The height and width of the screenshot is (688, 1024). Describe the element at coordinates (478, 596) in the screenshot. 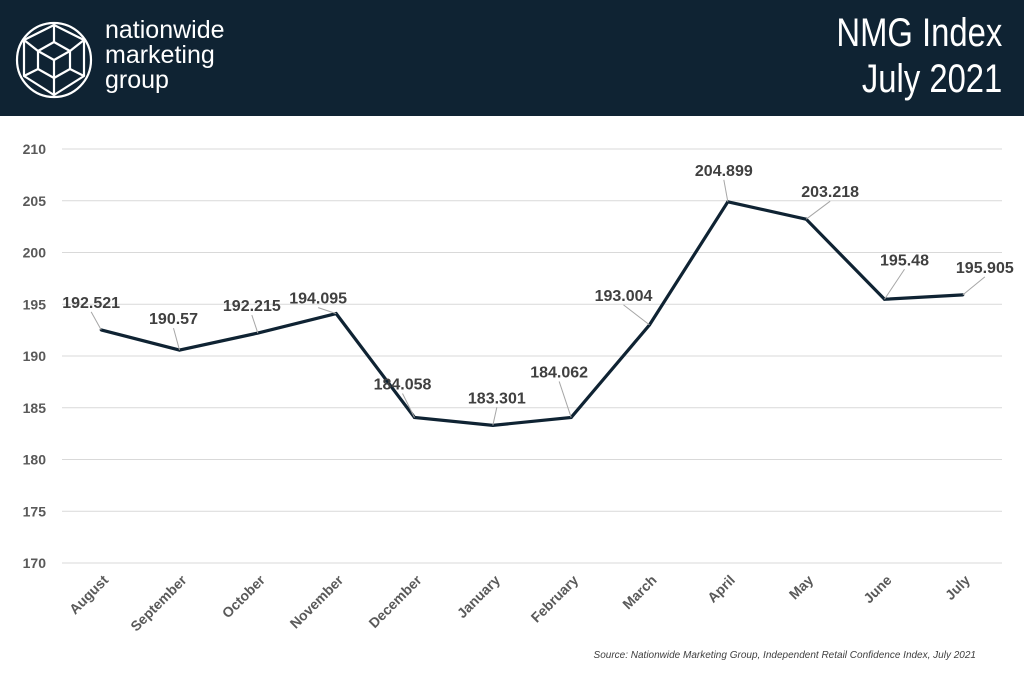

I see `x-tick-label: January` at that location.